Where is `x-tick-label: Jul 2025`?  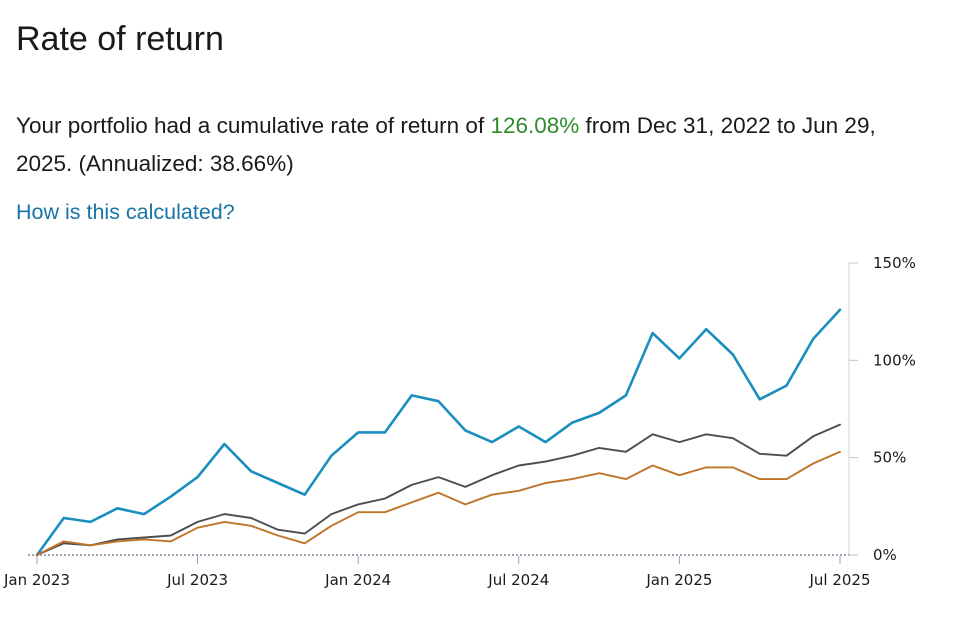
x-tick-label: Jul 2025 is located at coordinates (839, 580).